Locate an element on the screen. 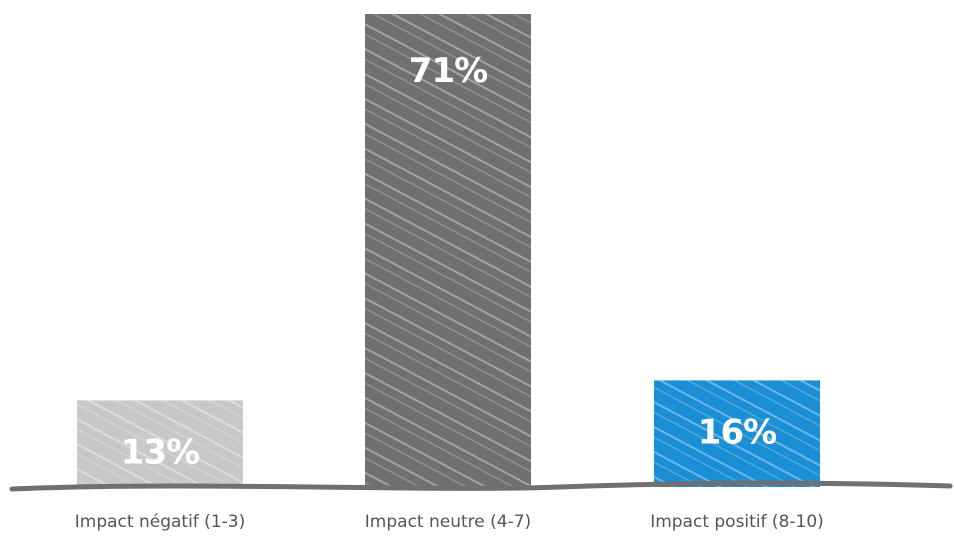  bar-value-label-negatif: 13% is located at coordinates (160, 452).